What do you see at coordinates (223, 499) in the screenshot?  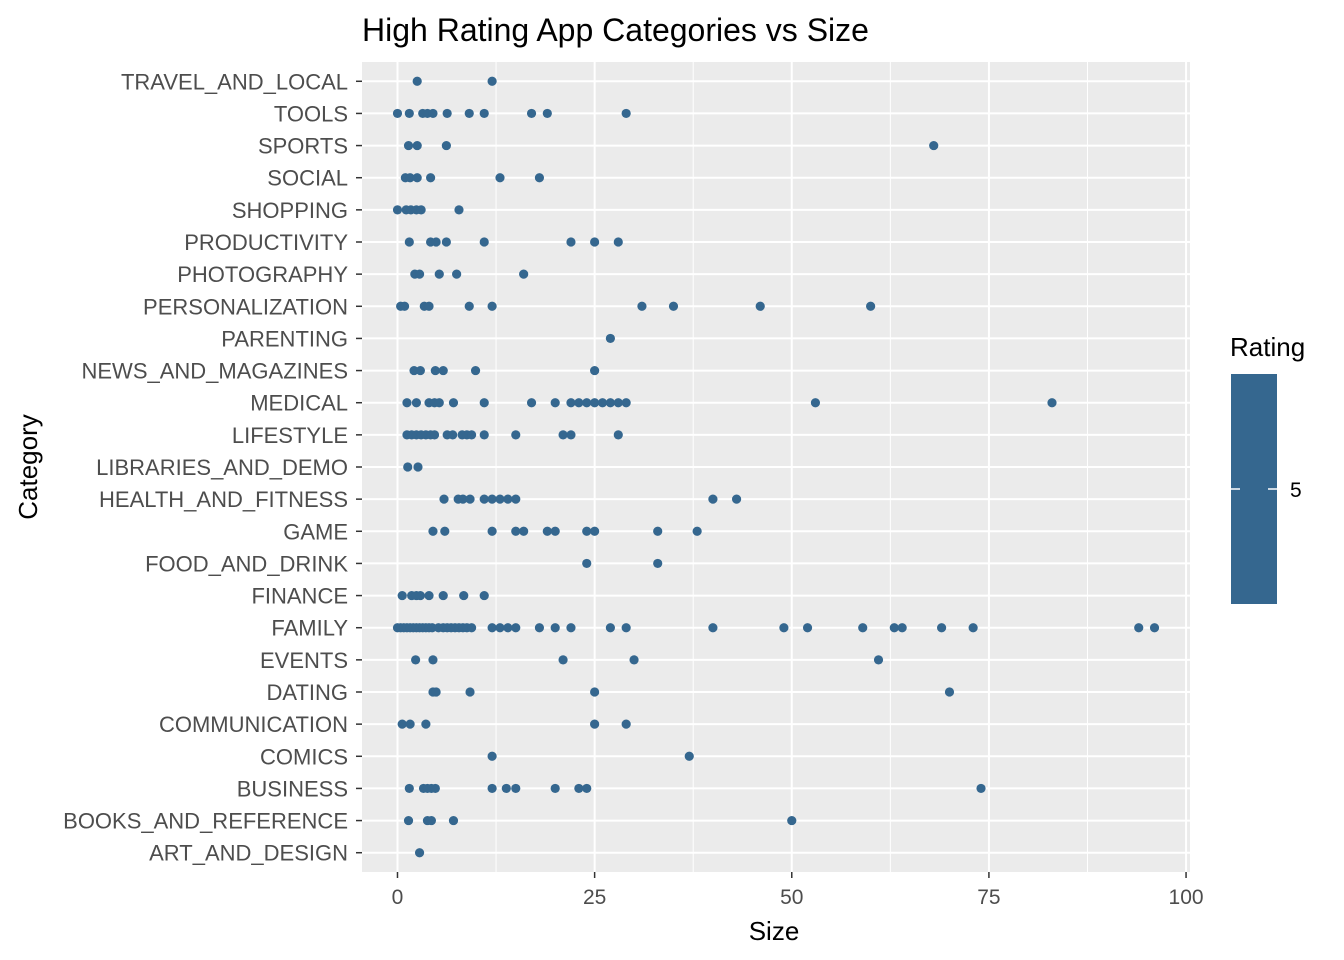 I see `y-tick-label: HEALTH_AND_FITNESS` at bounding box center [223, 499].